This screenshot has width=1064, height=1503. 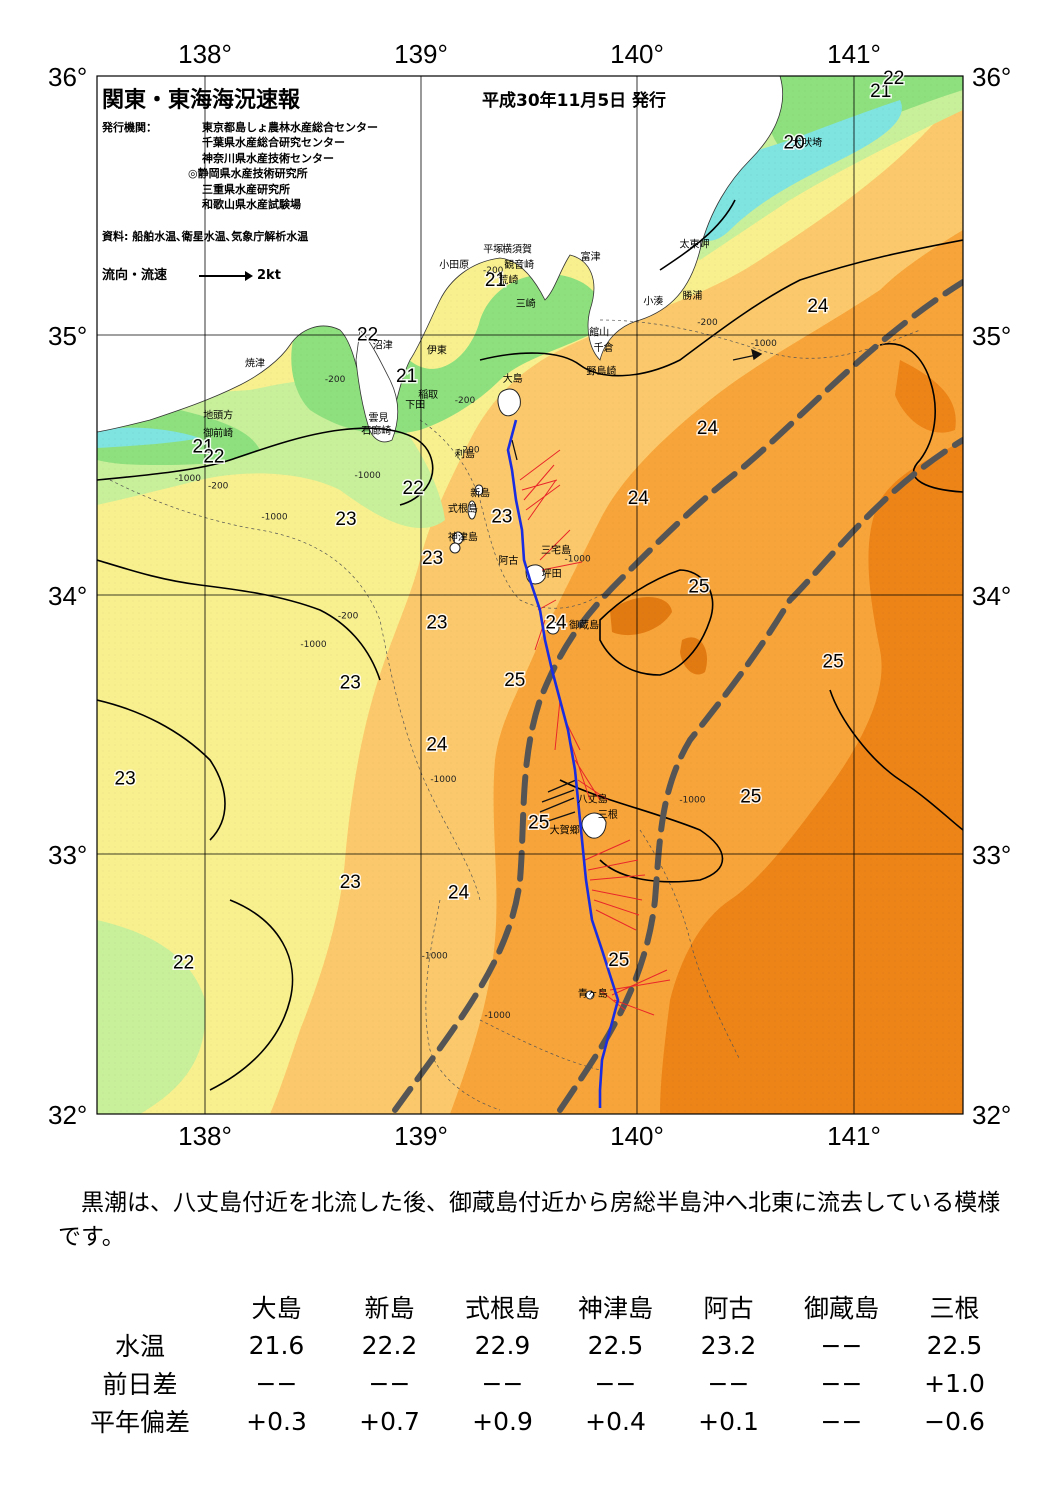 What do you see at coordinates (807, 142) in the screenshot?
I see `place-name: 犬吠埼` at bounding box center [807, 142].